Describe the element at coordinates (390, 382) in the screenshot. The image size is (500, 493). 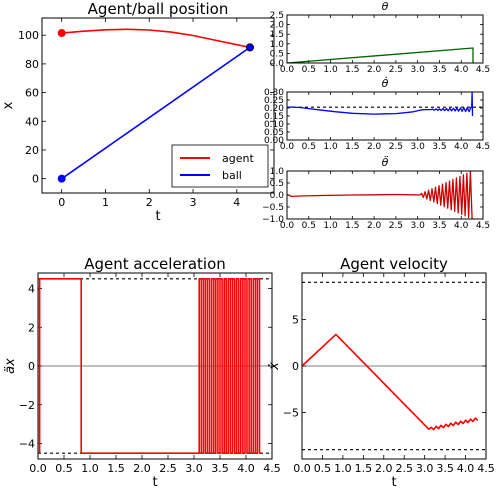
I see `series-line-vel` at that location.